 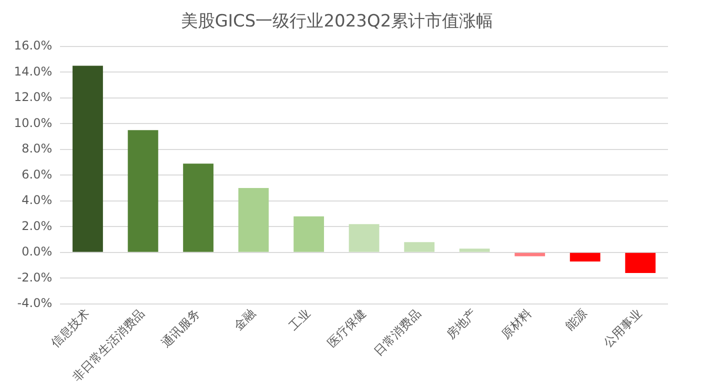 What do you see at coordinates (33, 123) in the screenshot?
I see `y-tick-label: 10.0%` at bounding box center [33, 123].